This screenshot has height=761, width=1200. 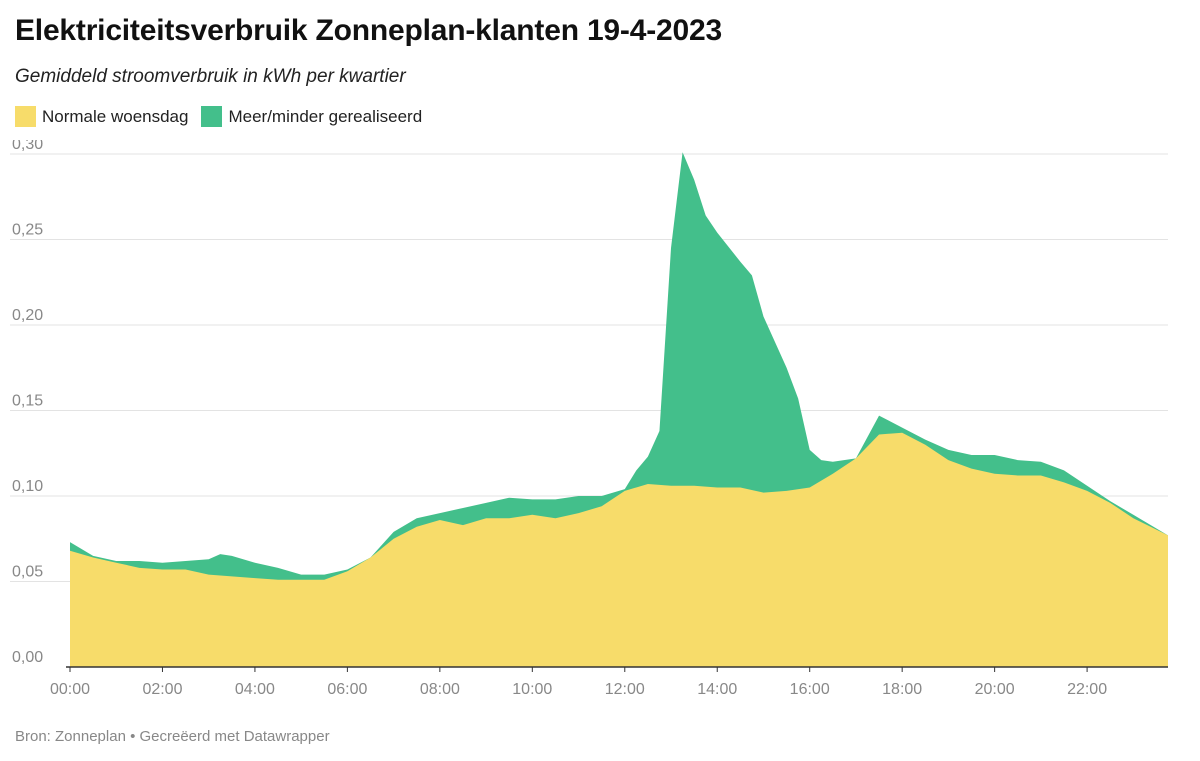 What do you see at coordinates (27, 315) in the screenshot?
I see `y-tick-label: 0,20` at bounding box center [27, 315].